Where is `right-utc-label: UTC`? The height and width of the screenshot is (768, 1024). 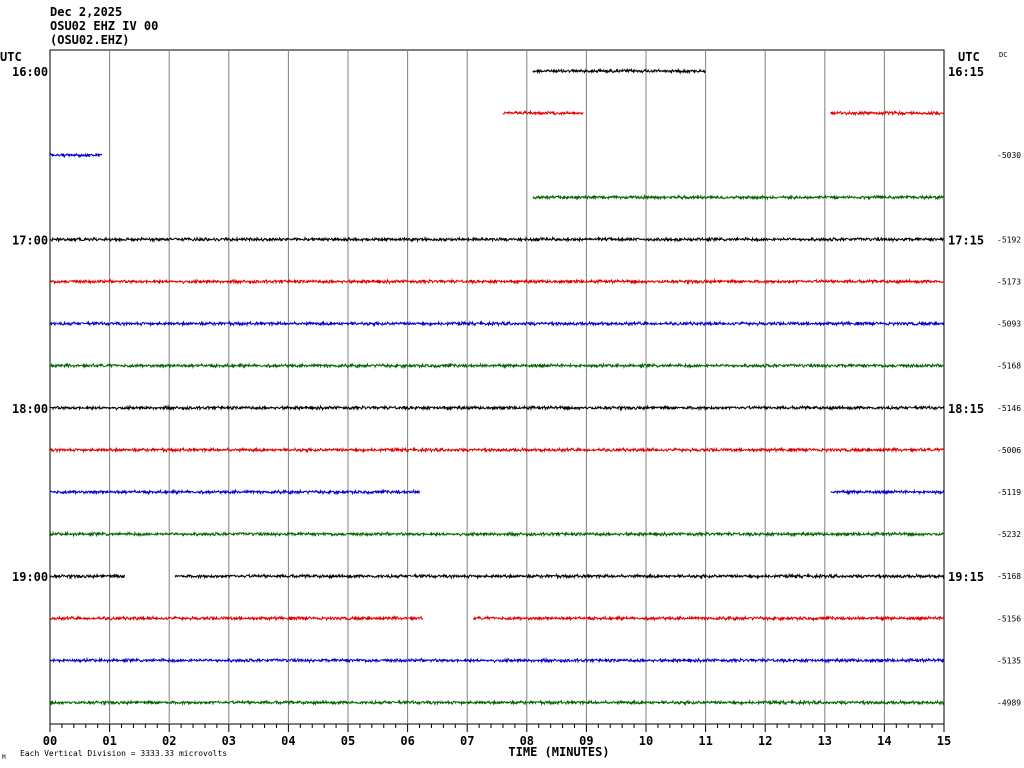 right-utc-label: UTC is located at coordinates (969, 57).